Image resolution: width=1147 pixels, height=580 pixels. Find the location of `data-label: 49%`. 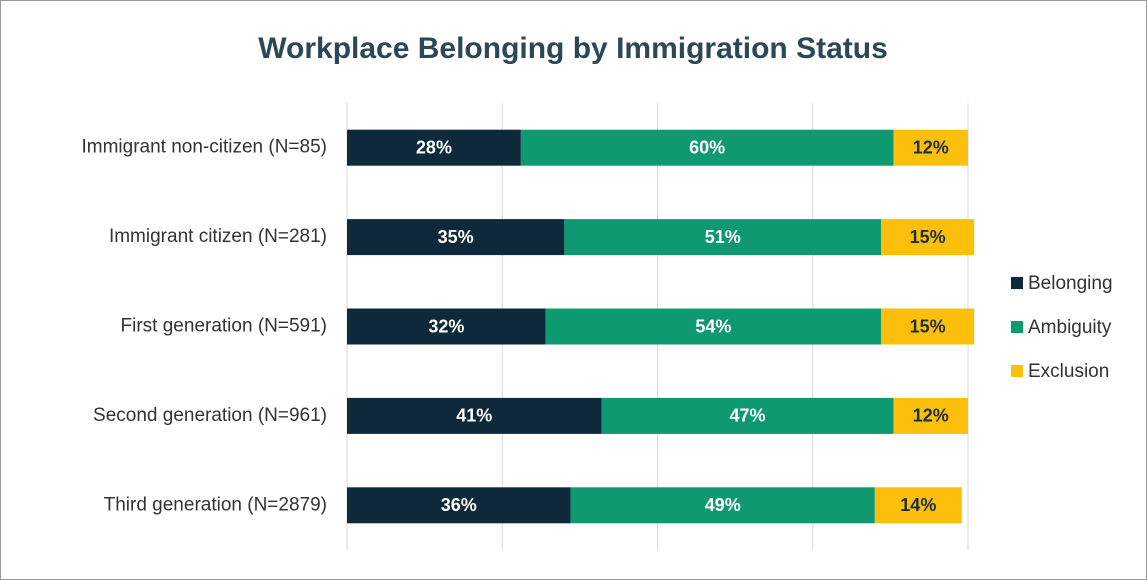

data-label: 49% is located at coordinates (723, 505).